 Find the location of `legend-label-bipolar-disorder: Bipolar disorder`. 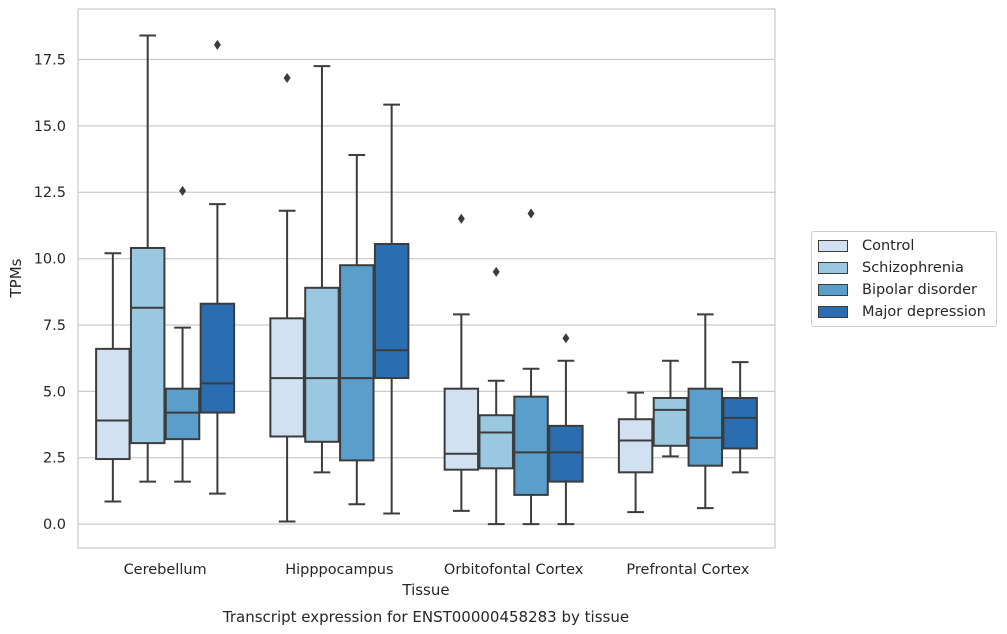

legend-label-bipolar-disorder: Bipolar disorder is located at coordinates (919, 290).